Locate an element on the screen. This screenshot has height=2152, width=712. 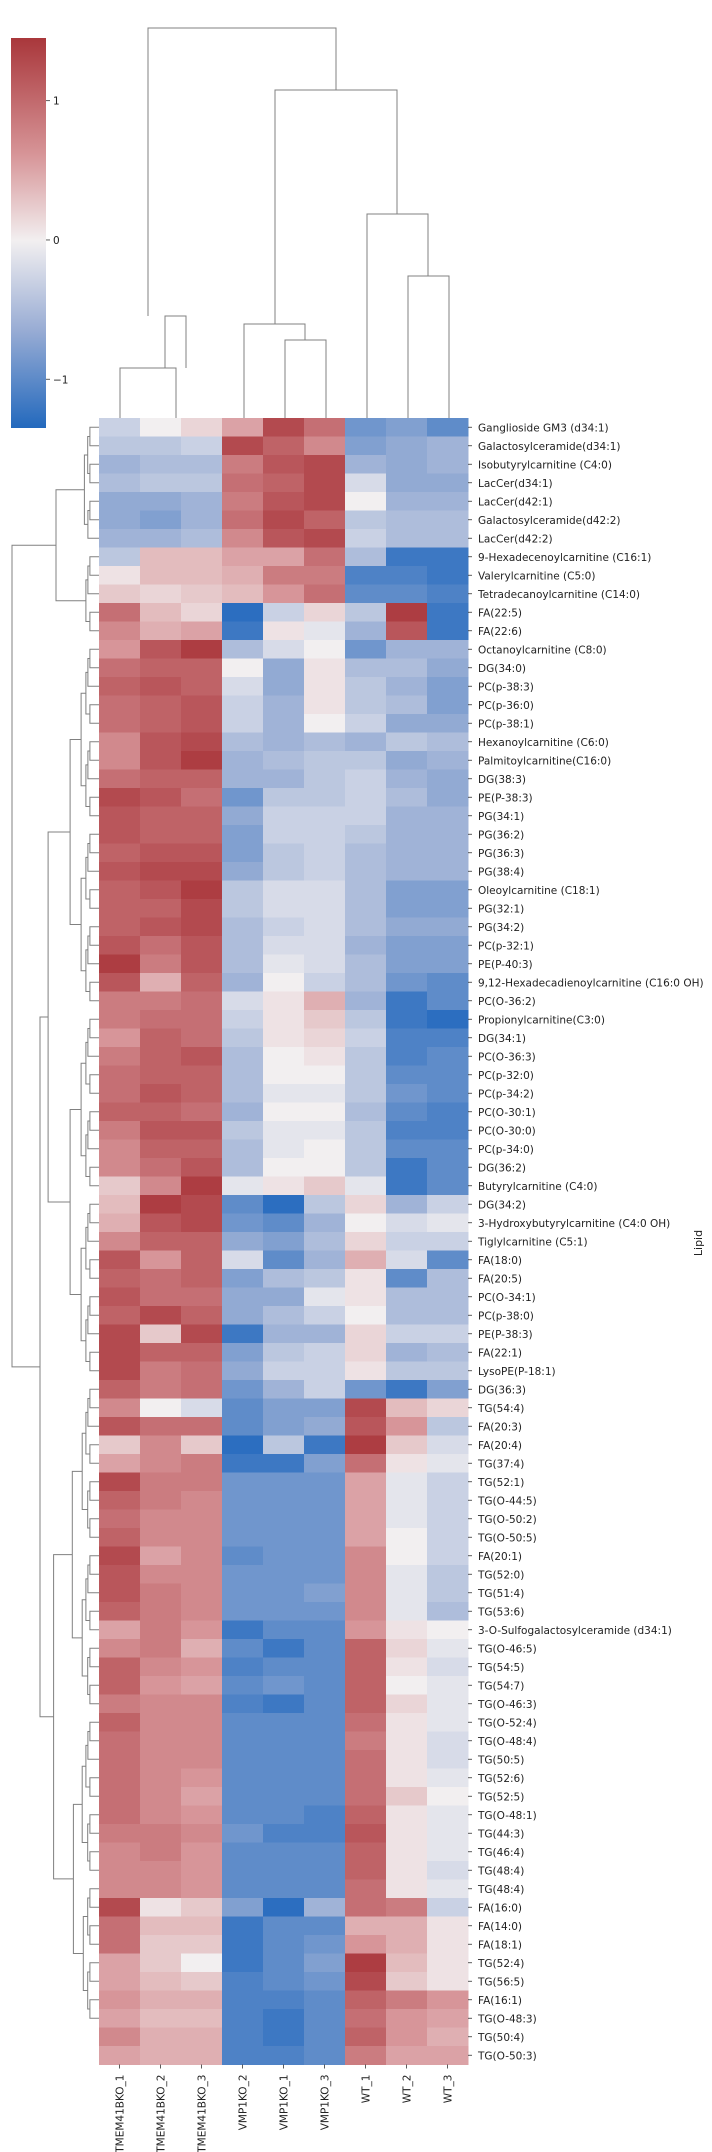
row-label: PC(p-34:0) is located at coordinates (506, 1150).